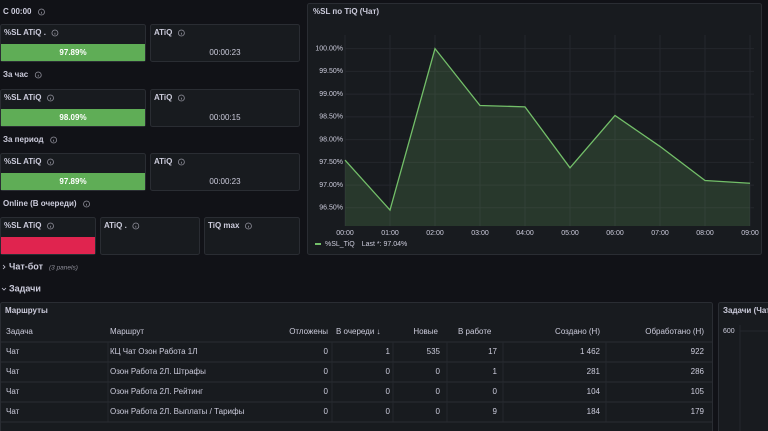  What do you see at coordinates (435, 233) in the screenshot?
I see `x-tick-label: 02:00` at bounding box center [435, 233].